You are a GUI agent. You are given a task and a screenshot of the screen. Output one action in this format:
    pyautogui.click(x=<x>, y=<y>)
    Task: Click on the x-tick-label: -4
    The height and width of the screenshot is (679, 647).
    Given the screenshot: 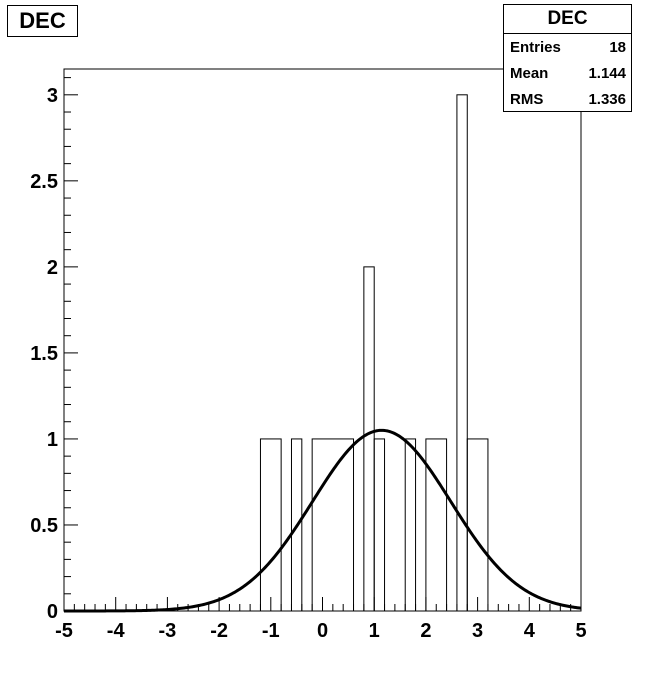 What is the action you would take?
    pyautogui.click(x=116, y=631)
    